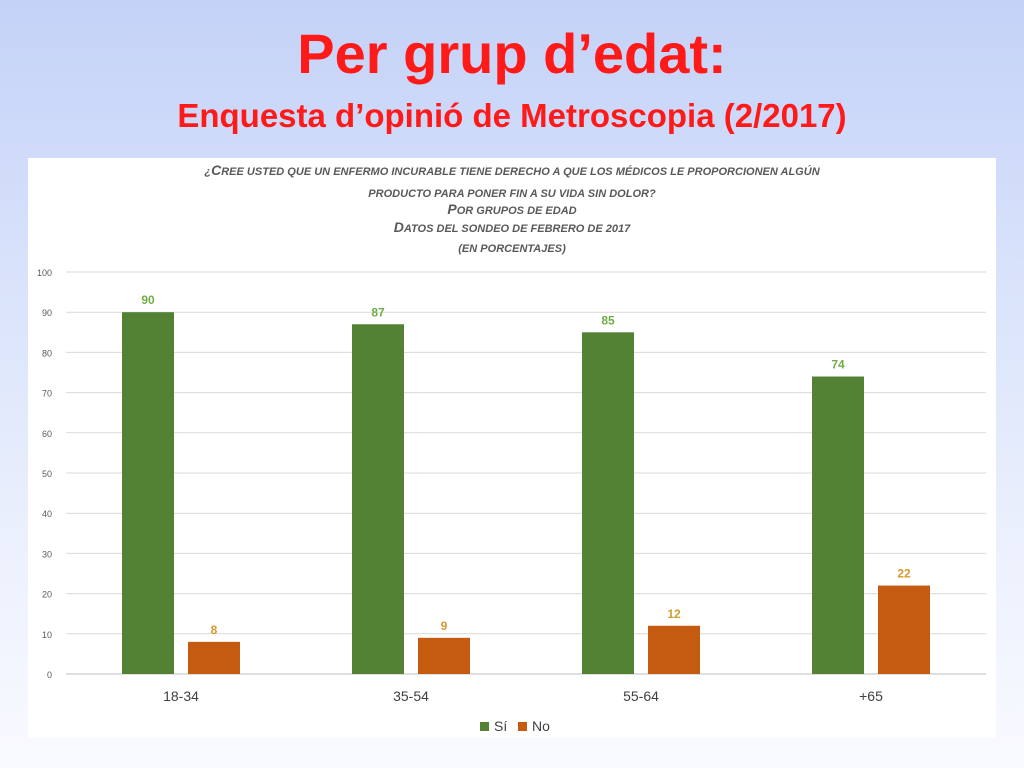  Describe the element at coordinates (378, 312) in the screenshot. I see `data-label: 87` at that location.